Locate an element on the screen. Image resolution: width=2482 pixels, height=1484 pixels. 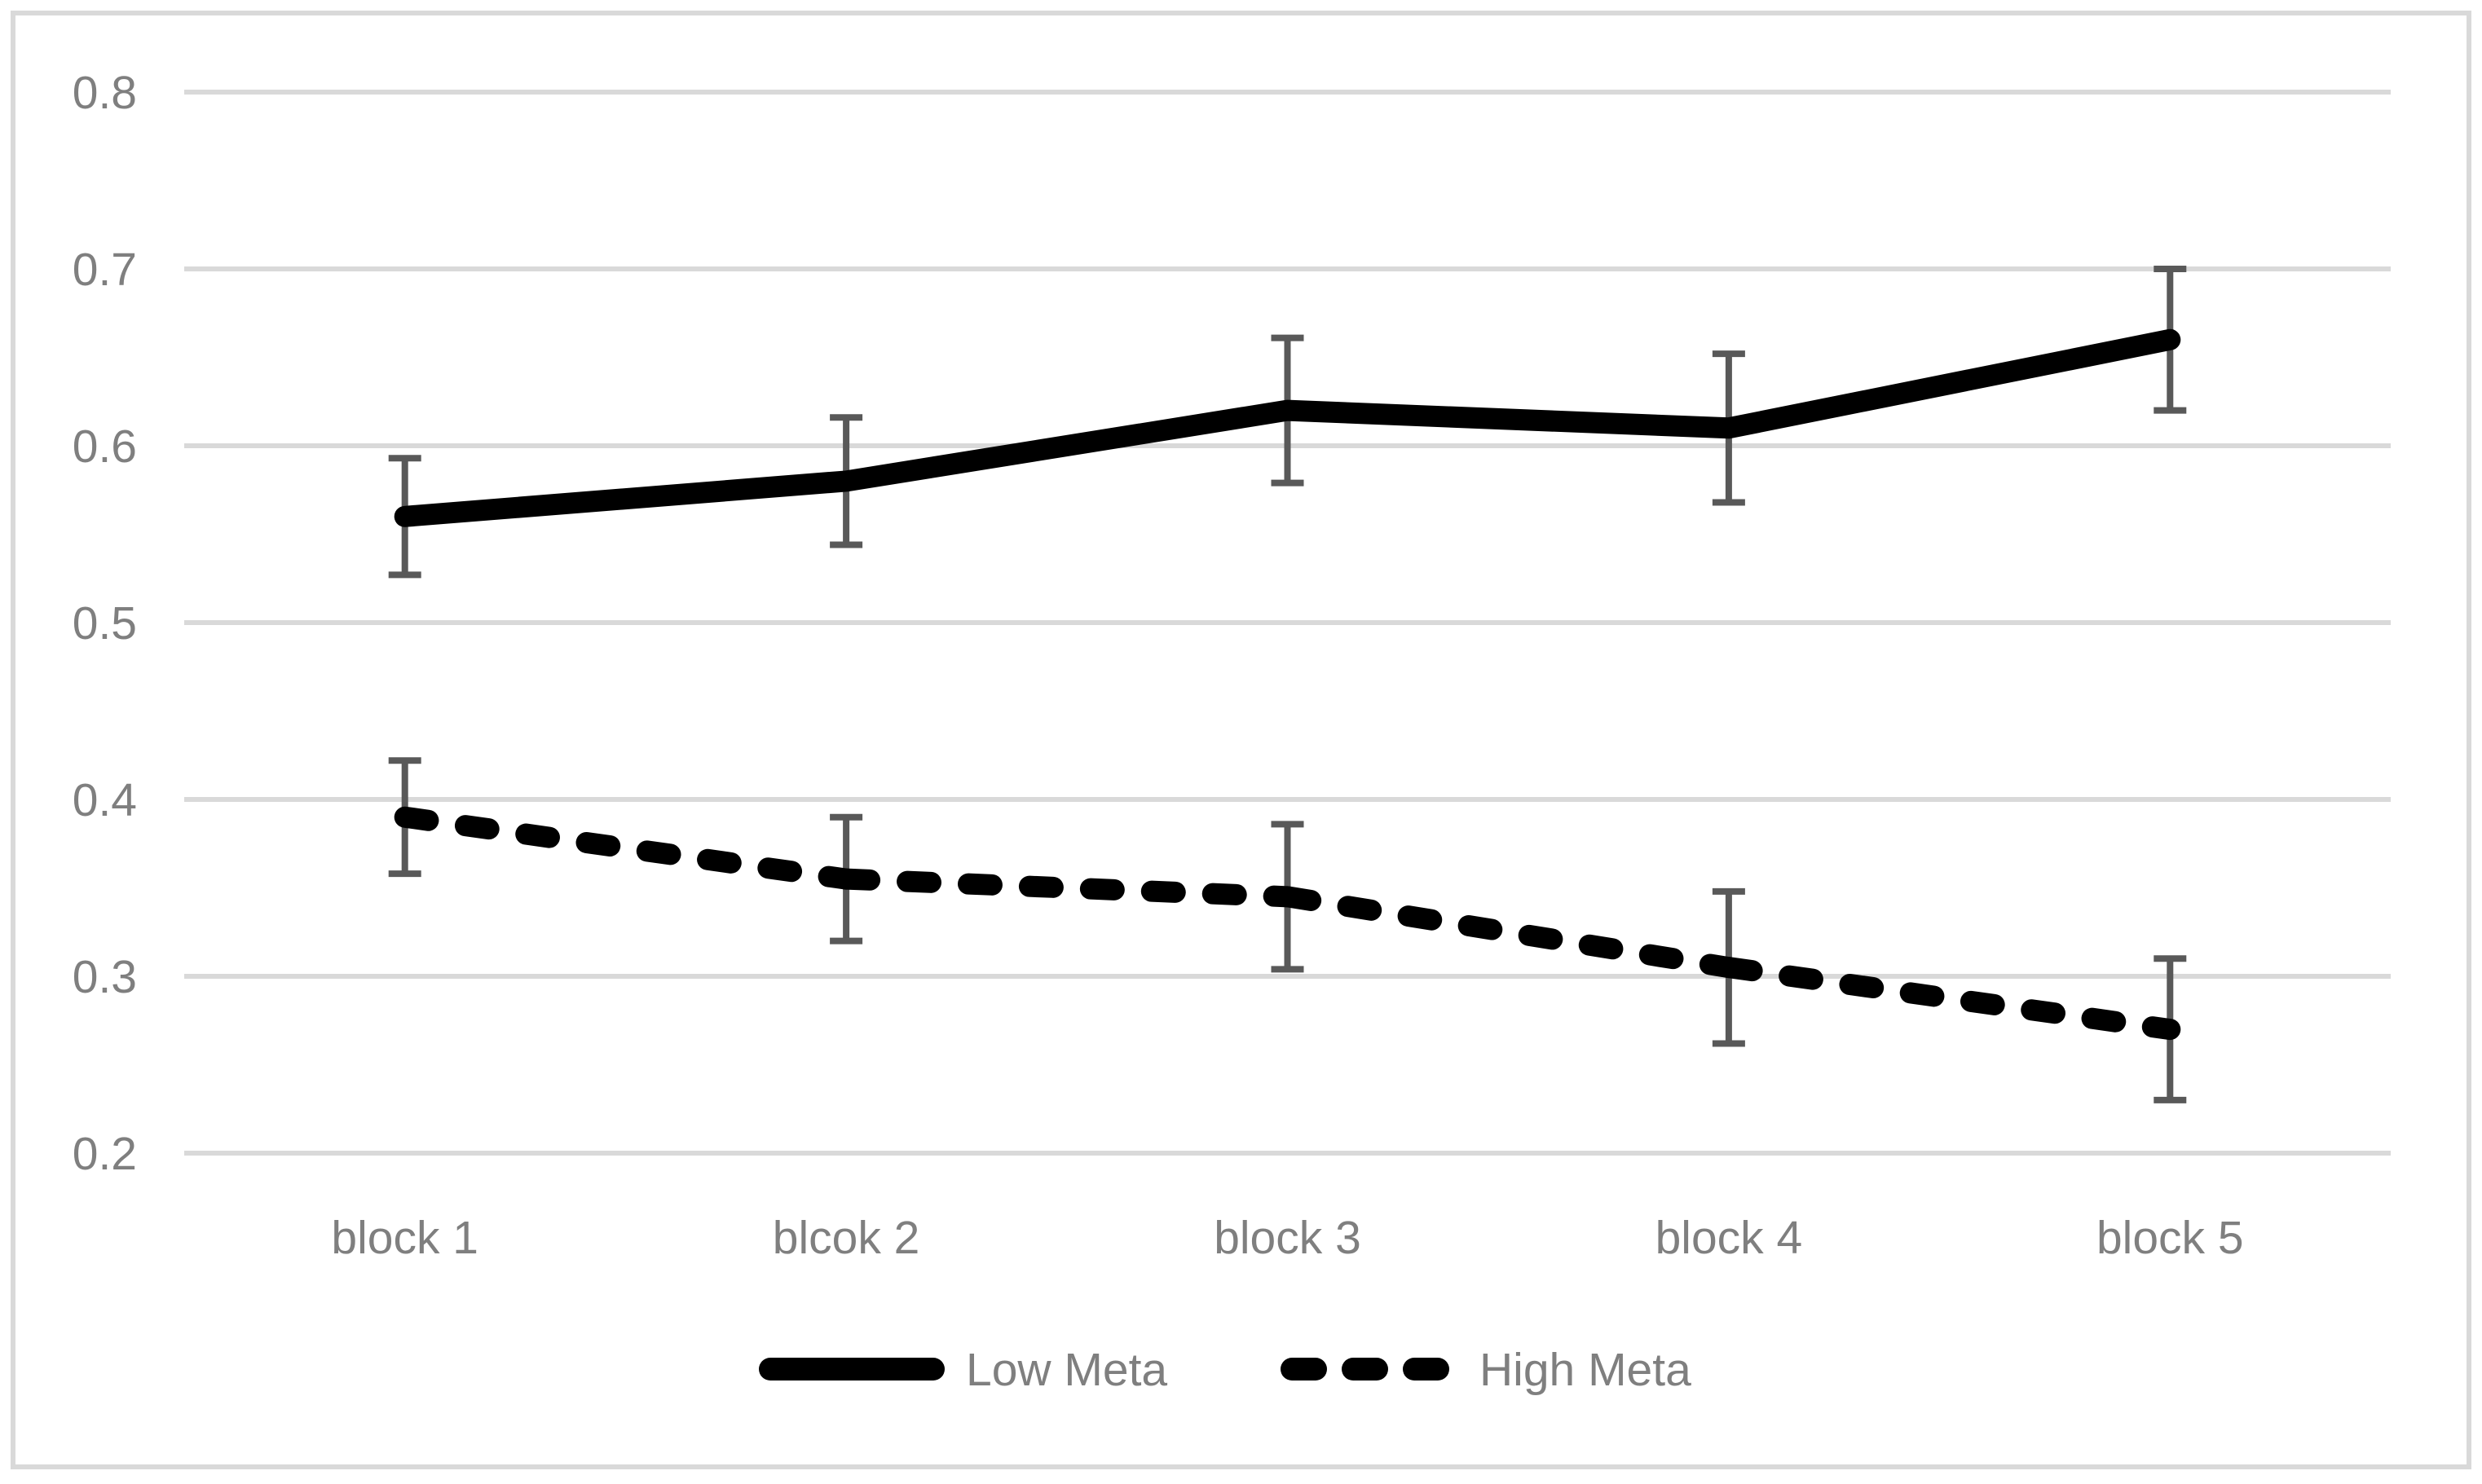
x-category-label: blcok 2 is located at coordinates (846, 1238).